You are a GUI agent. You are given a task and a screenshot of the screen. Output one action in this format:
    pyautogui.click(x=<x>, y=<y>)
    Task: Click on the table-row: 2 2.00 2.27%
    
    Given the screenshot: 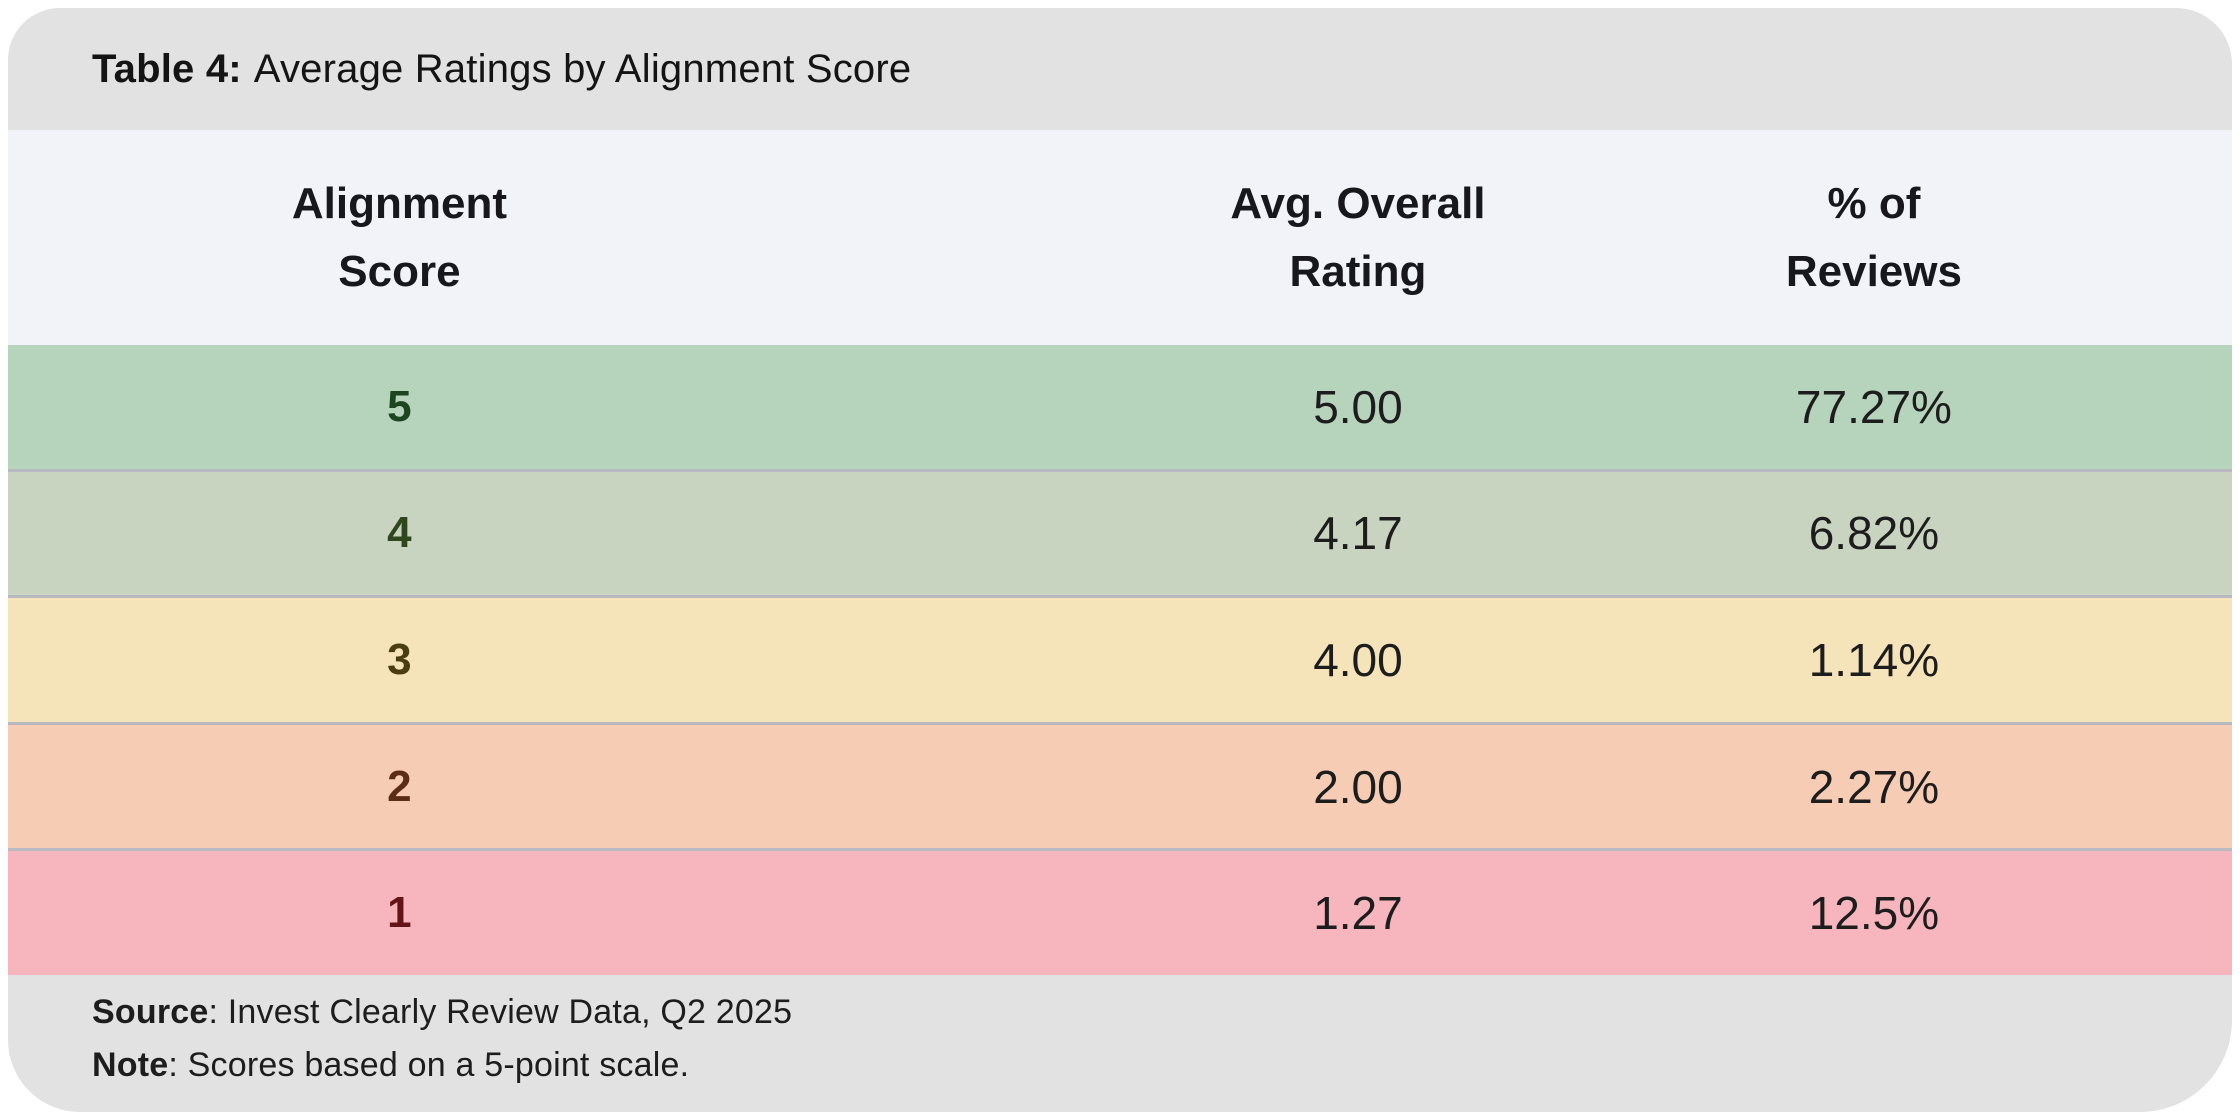 What is the action you would take?
    pyautogui.click(x=1120, y=785)
    